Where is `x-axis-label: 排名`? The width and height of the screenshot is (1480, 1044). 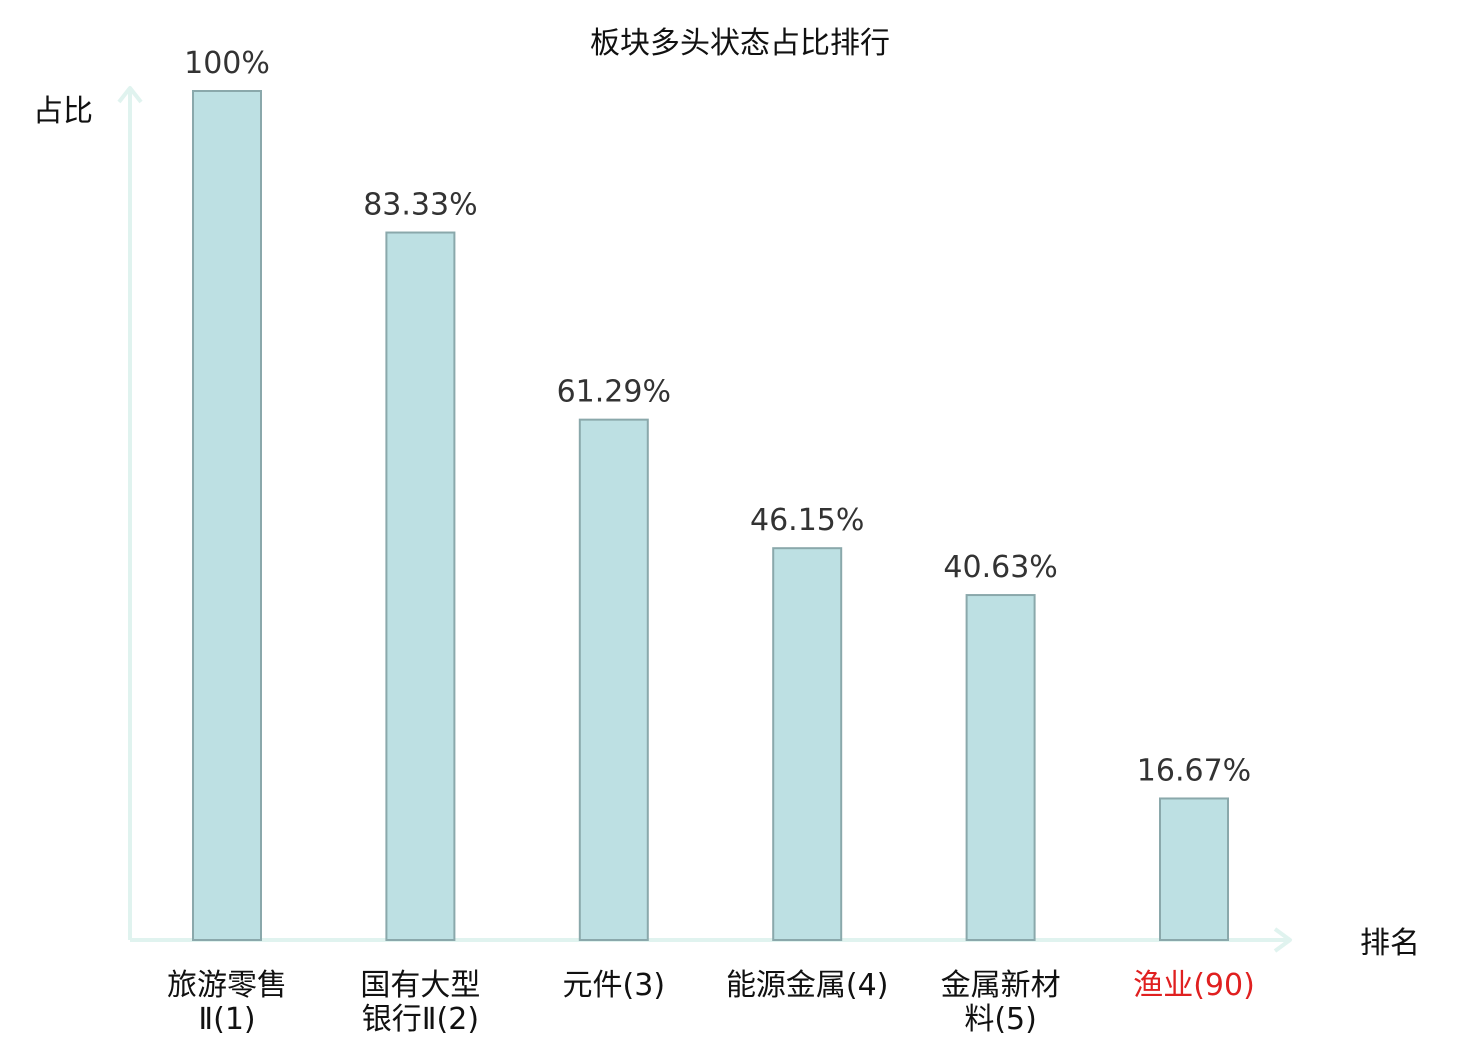 x-axis-label: 排名 is located at coordinates (1390, 943).